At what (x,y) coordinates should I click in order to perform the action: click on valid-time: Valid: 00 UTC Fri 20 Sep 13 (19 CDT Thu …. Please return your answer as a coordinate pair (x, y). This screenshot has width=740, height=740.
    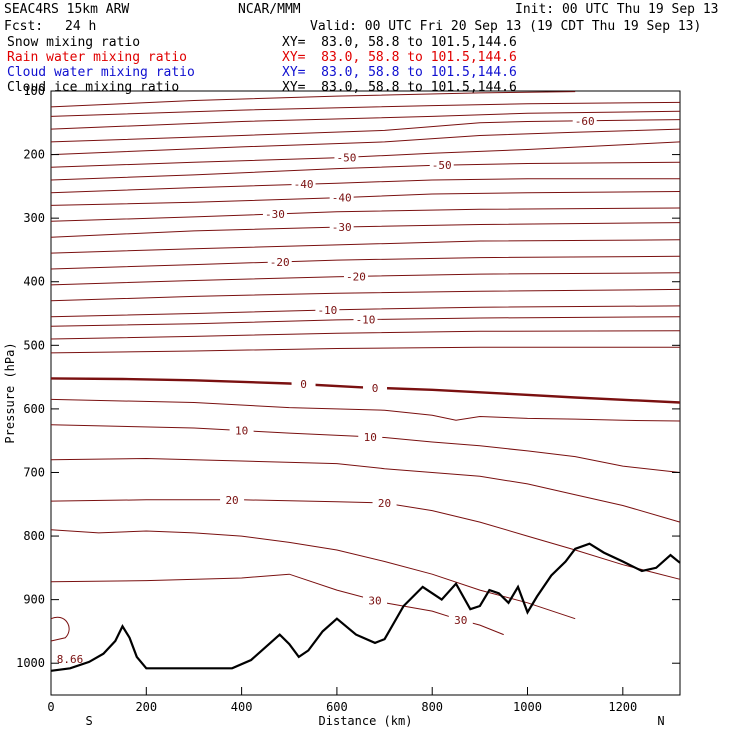
    Looking at the image, I should click on (506, 26).